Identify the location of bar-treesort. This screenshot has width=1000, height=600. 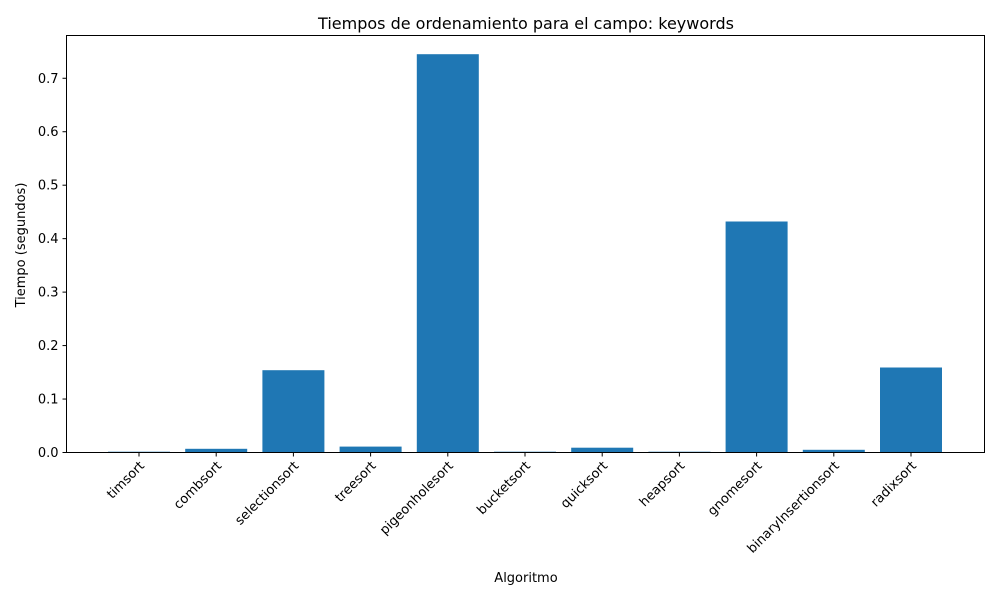
(370, 449).